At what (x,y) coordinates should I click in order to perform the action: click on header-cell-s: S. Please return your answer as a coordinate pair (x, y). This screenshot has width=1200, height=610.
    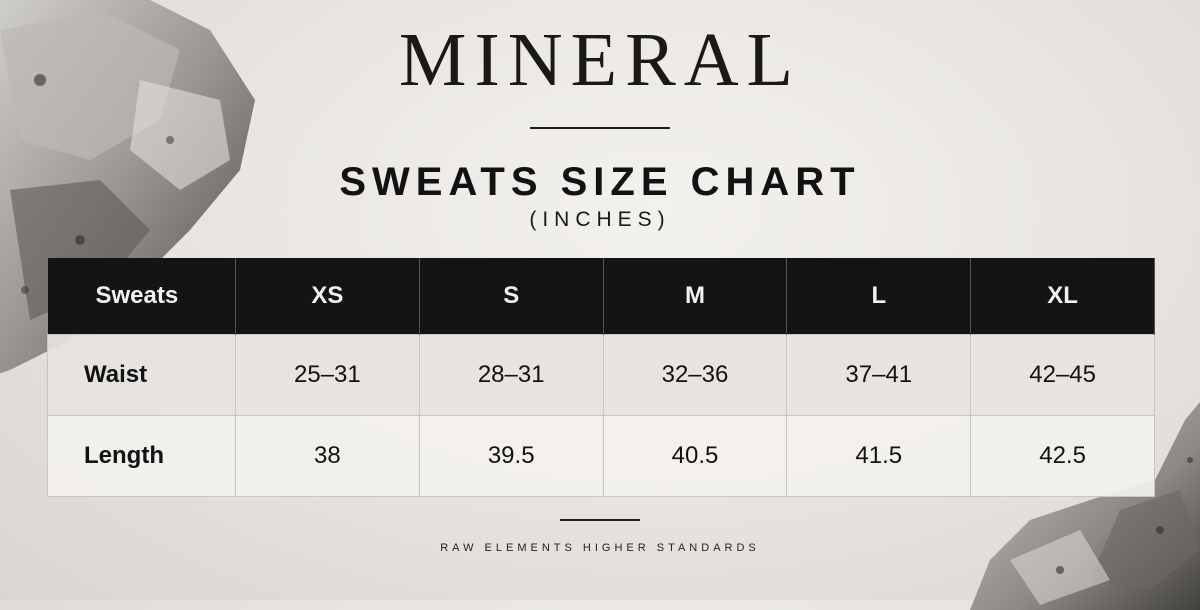
    Looking at the image, I should click on (511, 296).